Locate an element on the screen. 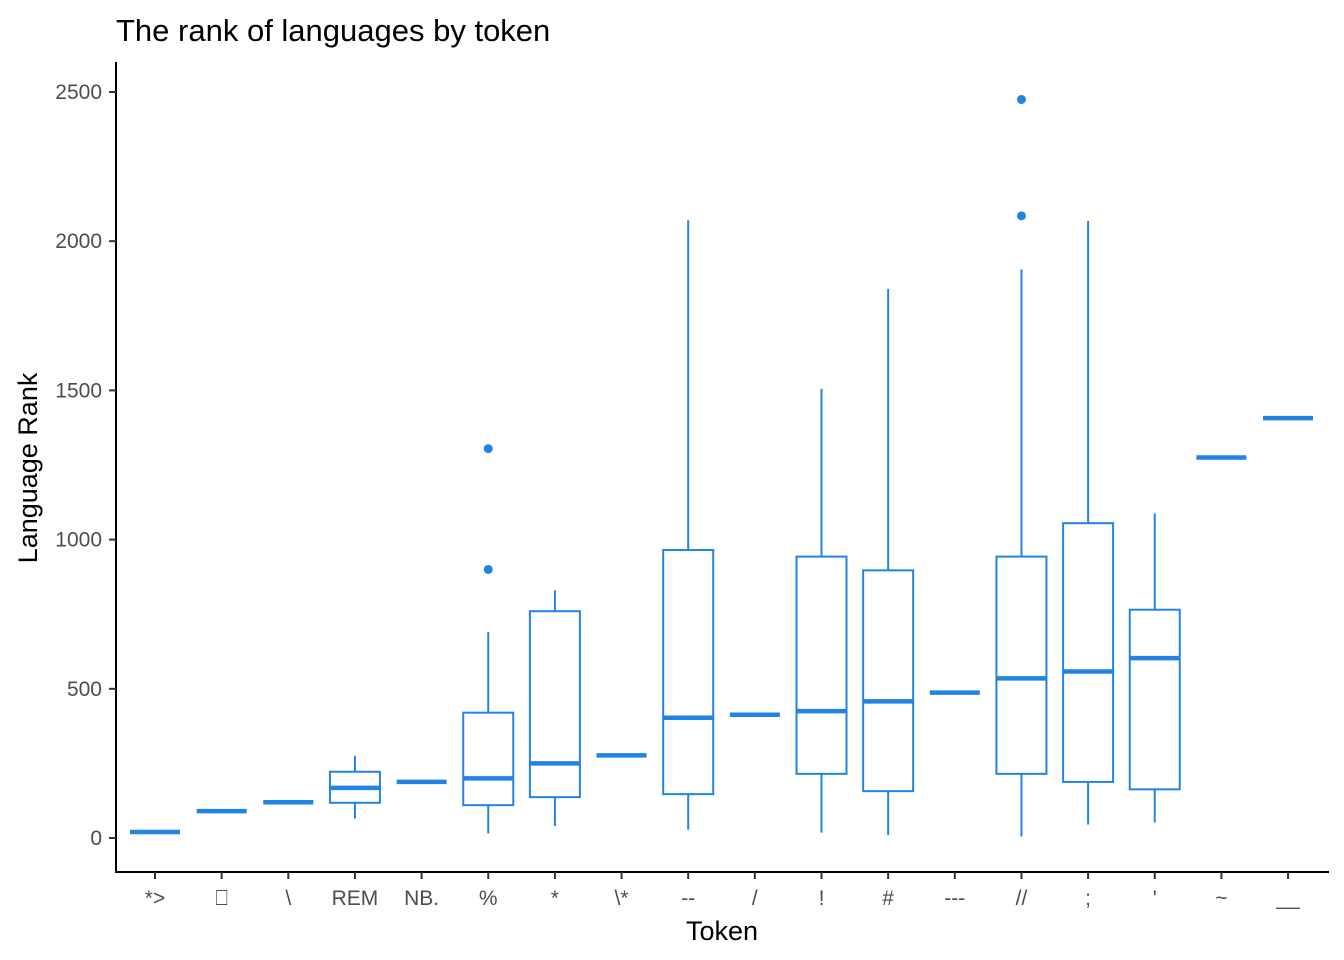 The height and width of the screenshot is (960, 1344). x-tick-label: *> is located at coordinates (155, 898).